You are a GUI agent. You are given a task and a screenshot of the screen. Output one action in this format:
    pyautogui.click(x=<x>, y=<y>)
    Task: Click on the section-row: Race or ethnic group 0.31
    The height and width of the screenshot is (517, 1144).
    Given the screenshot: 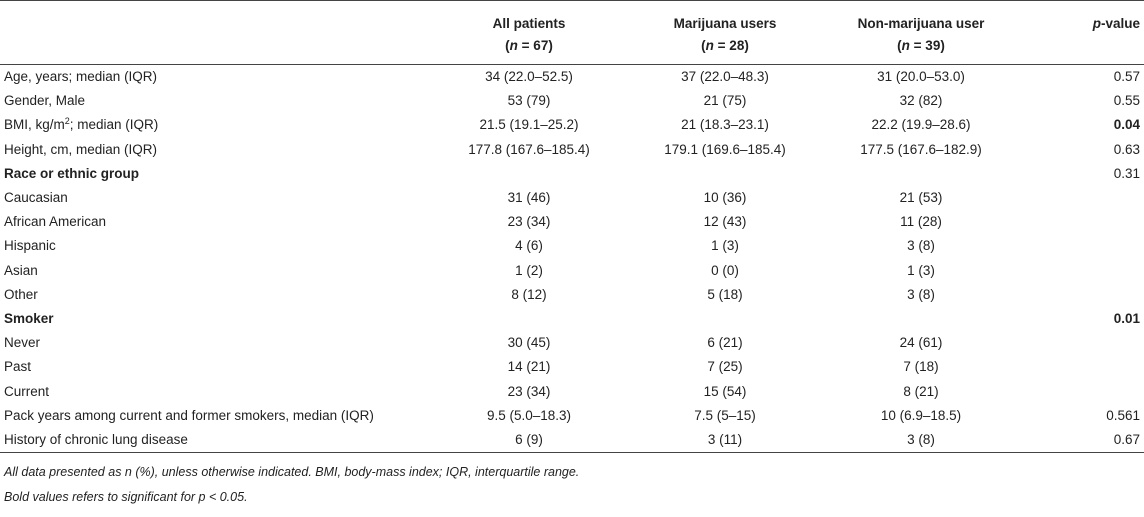 What is the action you would take?
    pyautogui.click(x=572, y=174)
    